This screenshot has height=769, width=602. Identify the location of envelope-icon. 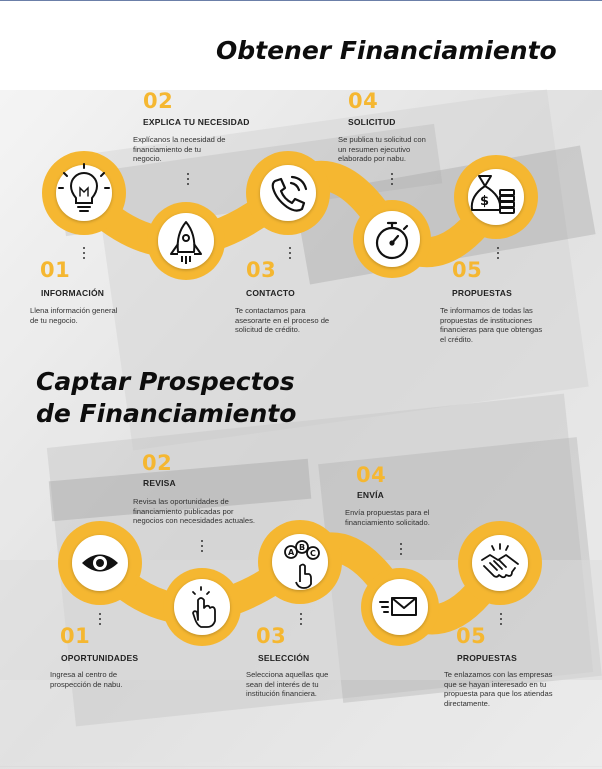
(398, 606).